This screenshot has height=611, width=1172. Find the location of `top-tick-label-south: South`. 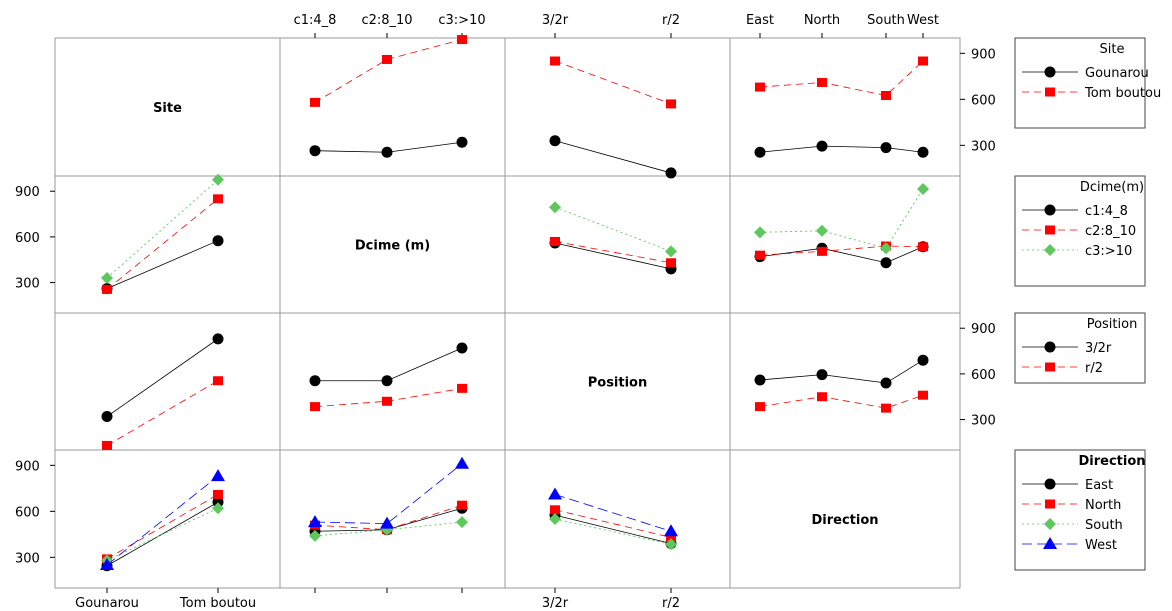

top-tick-label-south: South is located at coordinates (886, 20).